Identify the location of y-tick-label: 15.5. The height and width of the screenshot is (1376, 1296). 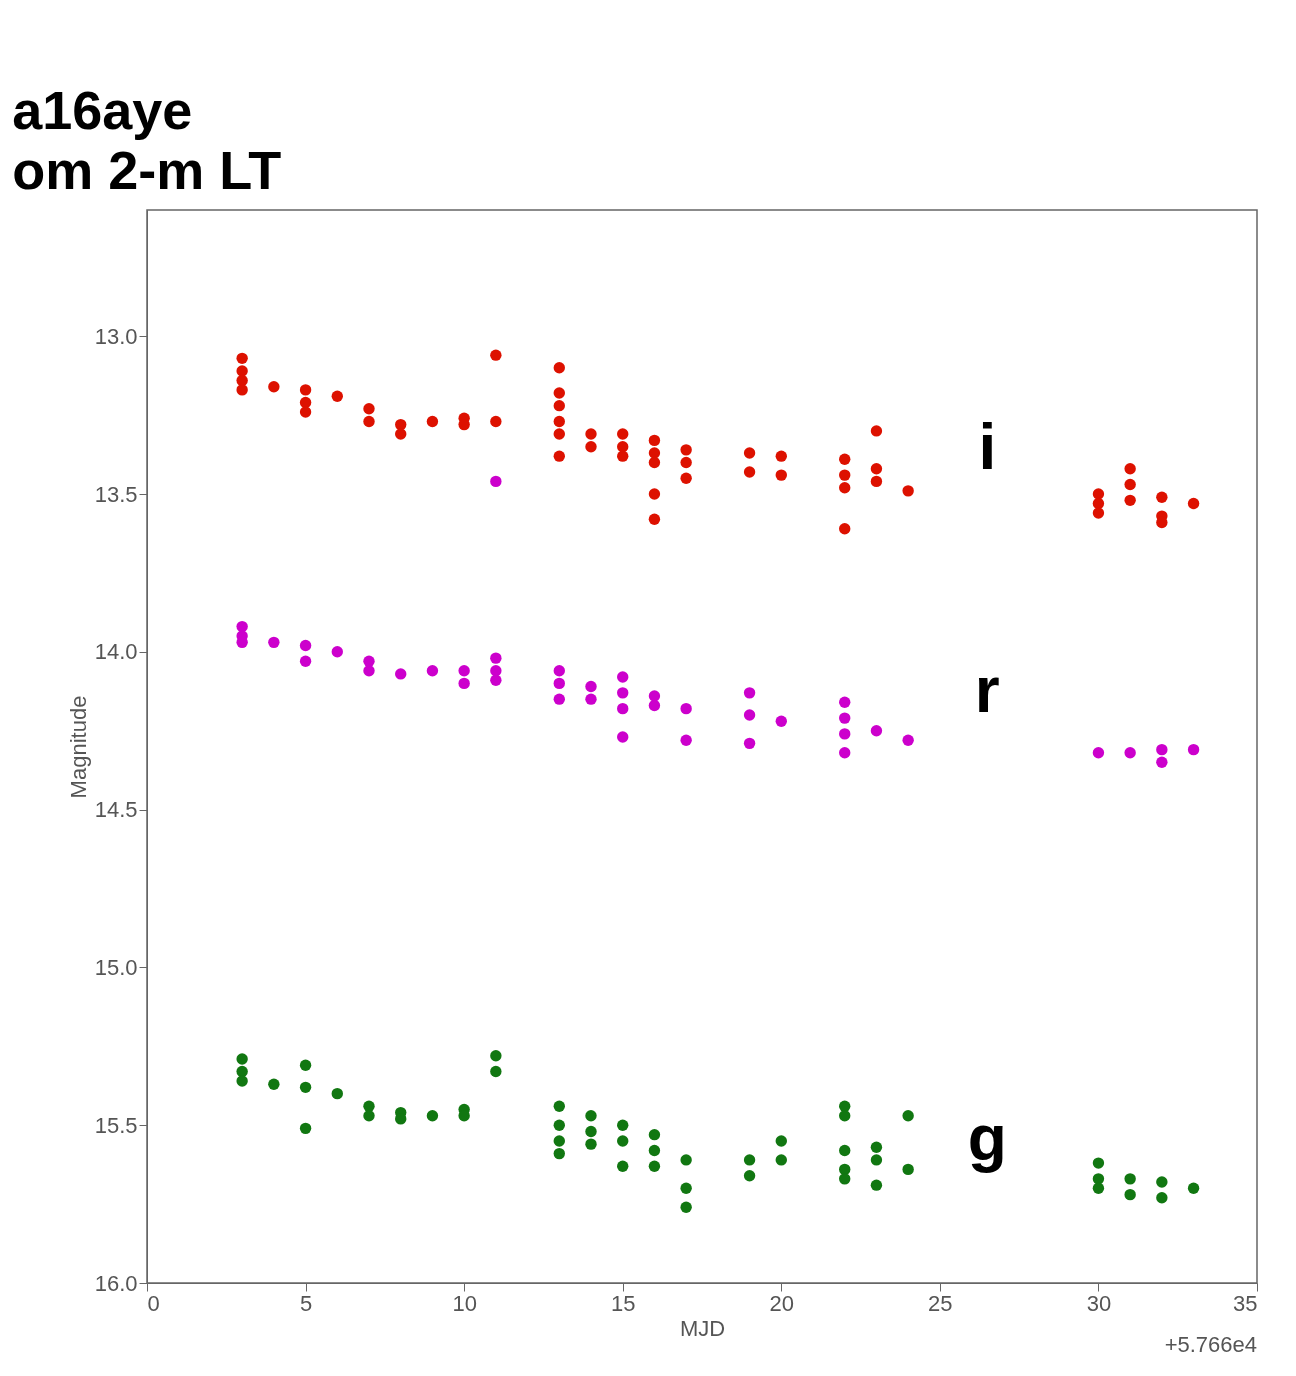
(116, 1125).